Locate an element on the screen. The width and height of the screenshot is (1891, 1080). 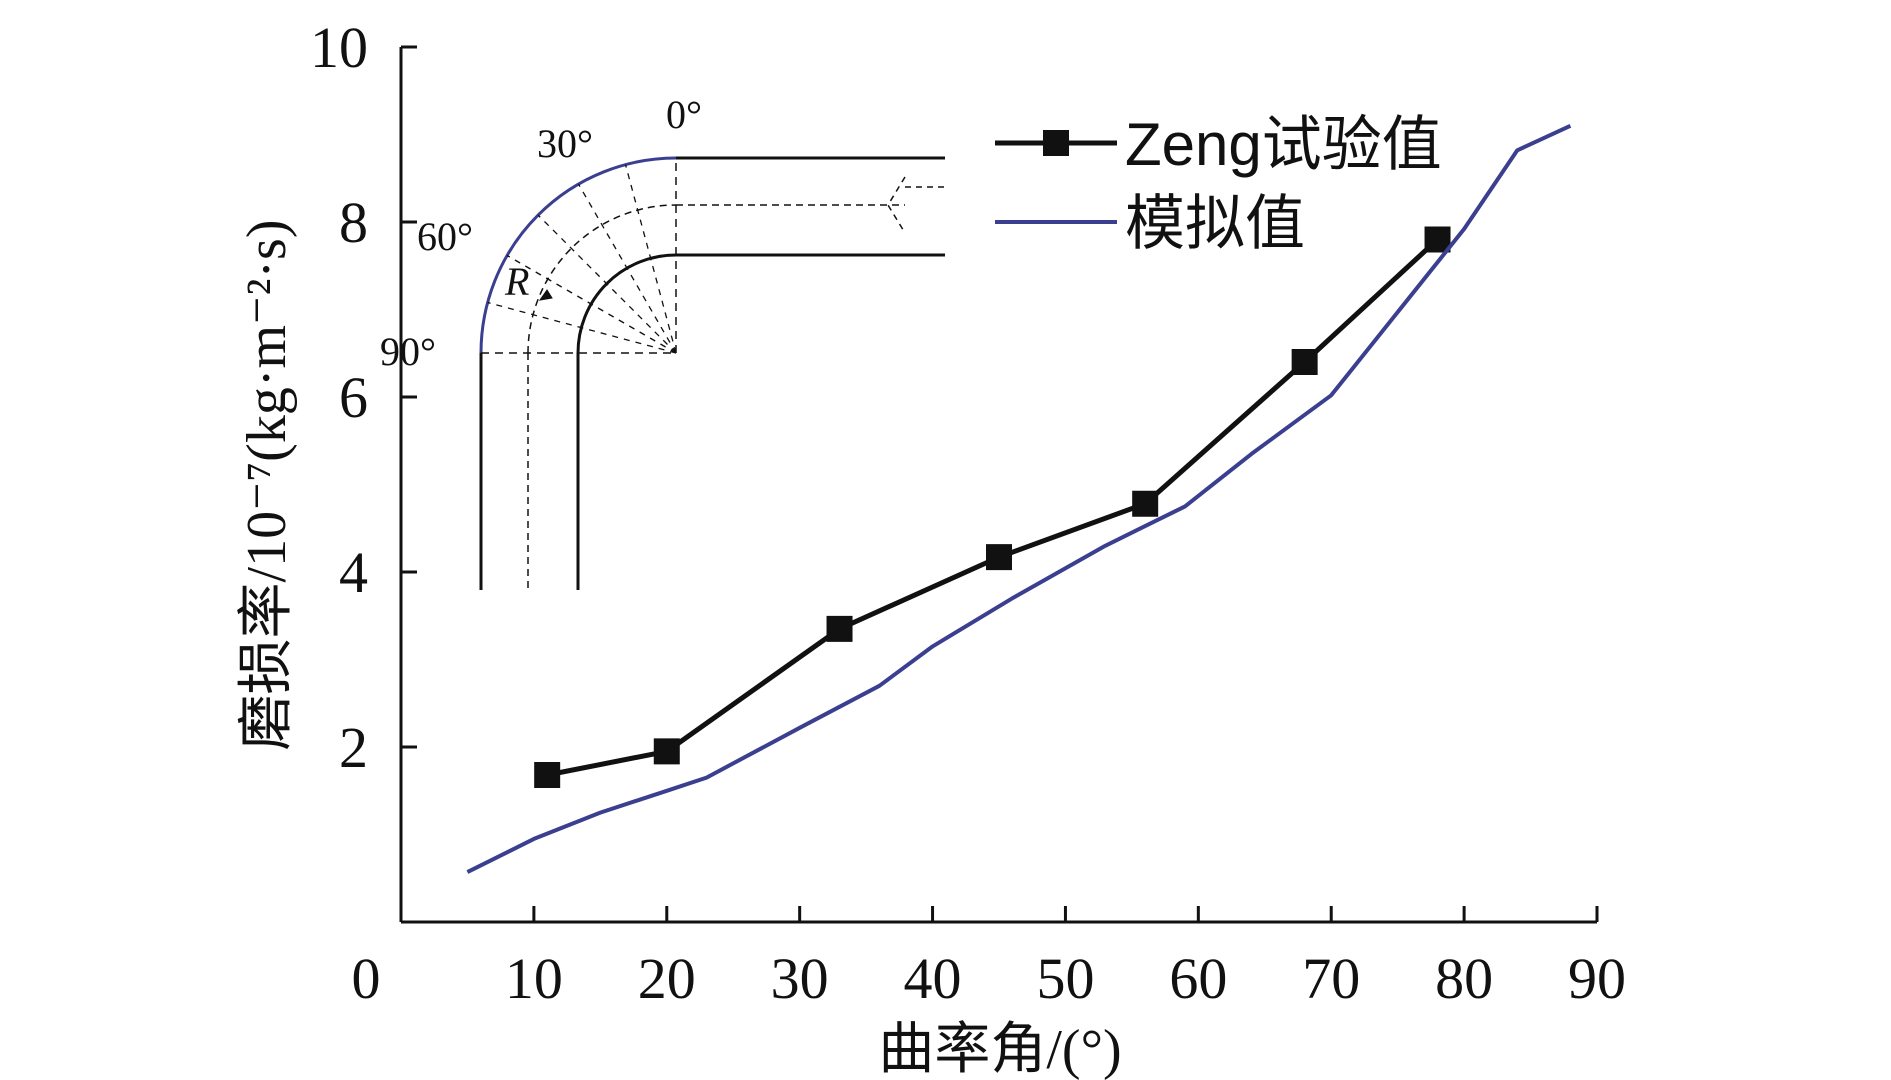
x-tick-label: 20 is located at coordinates (667, 978).